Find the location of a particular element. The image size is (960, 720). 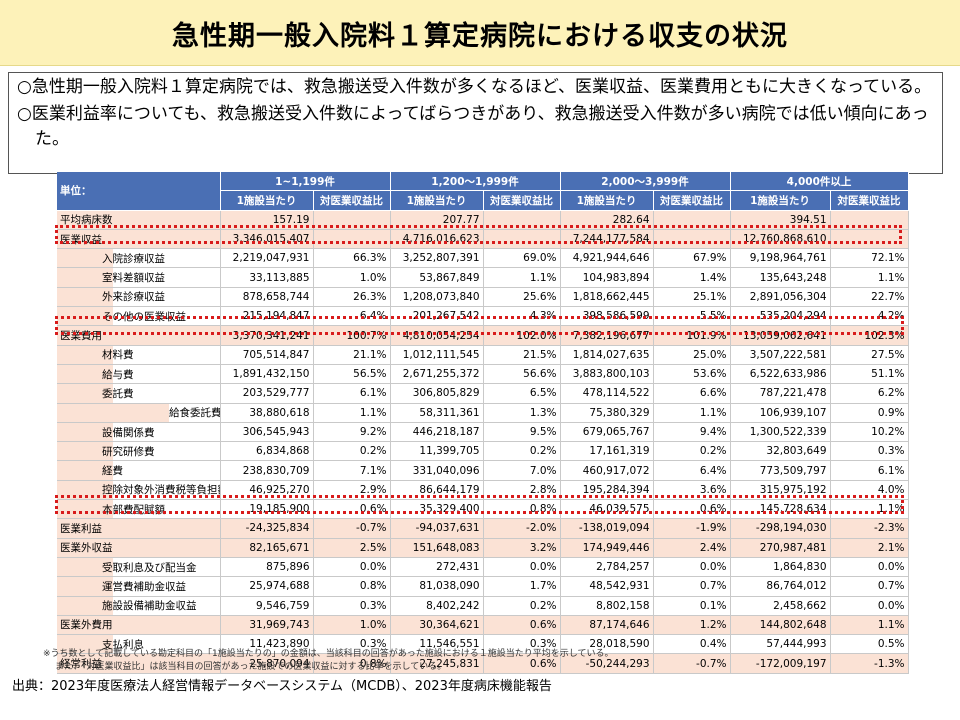

unit-label: 単位： is located at coordinates (139, 191).